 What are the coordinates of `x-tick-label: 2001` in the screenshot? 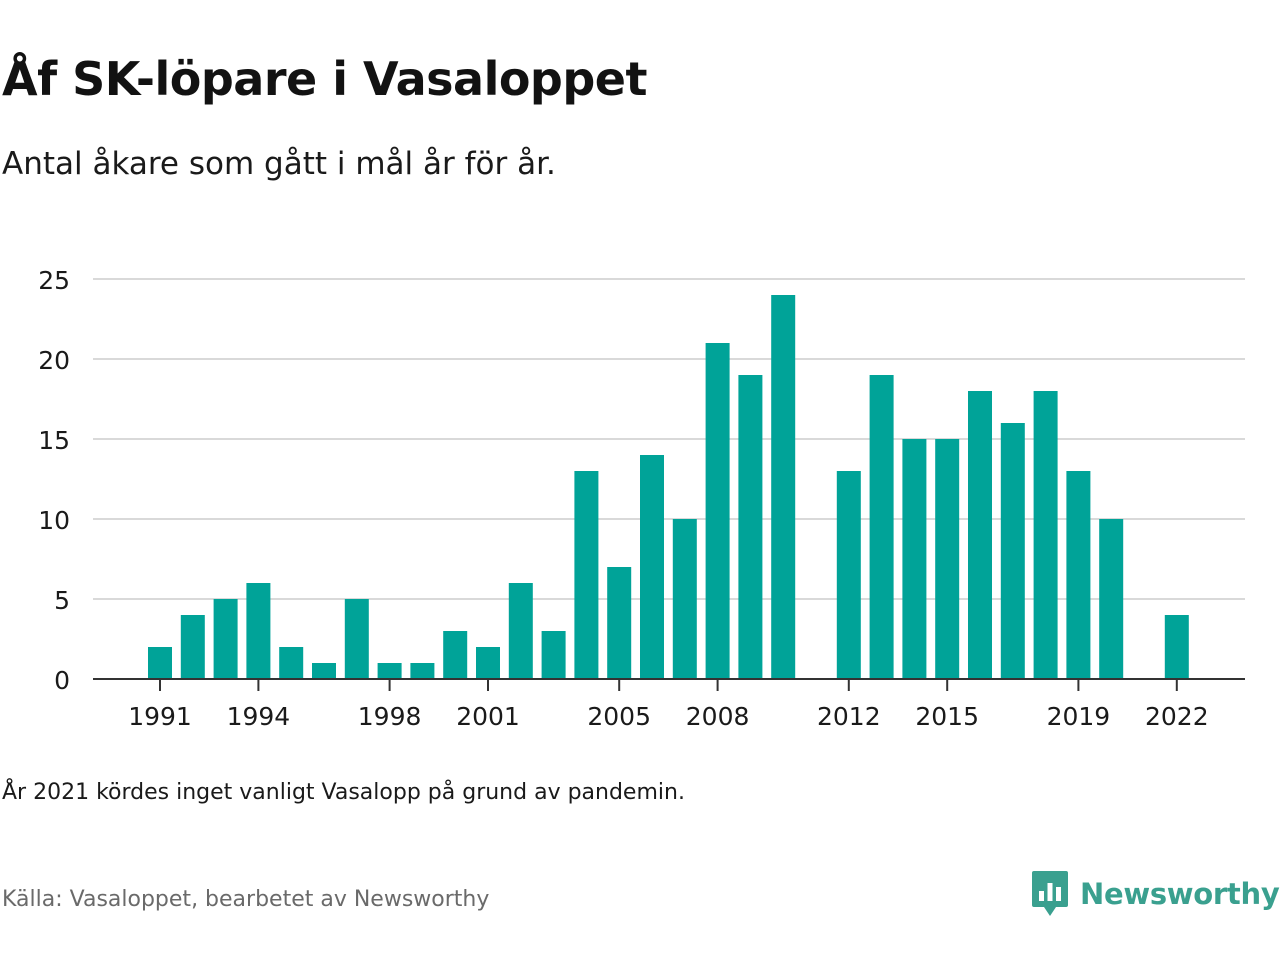 It's located at (488, 716).